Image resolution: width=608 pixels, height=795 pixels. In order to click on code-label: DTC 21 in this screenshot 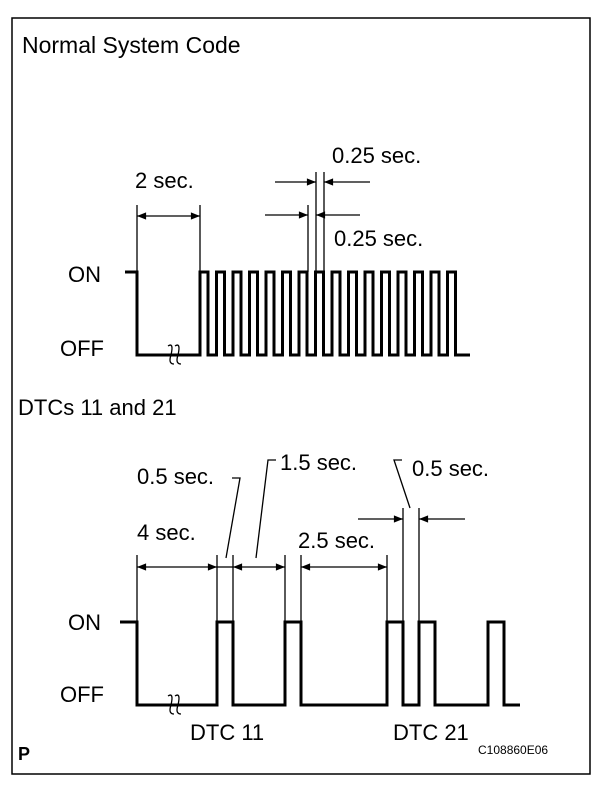, I will do `click(431, 732)`.